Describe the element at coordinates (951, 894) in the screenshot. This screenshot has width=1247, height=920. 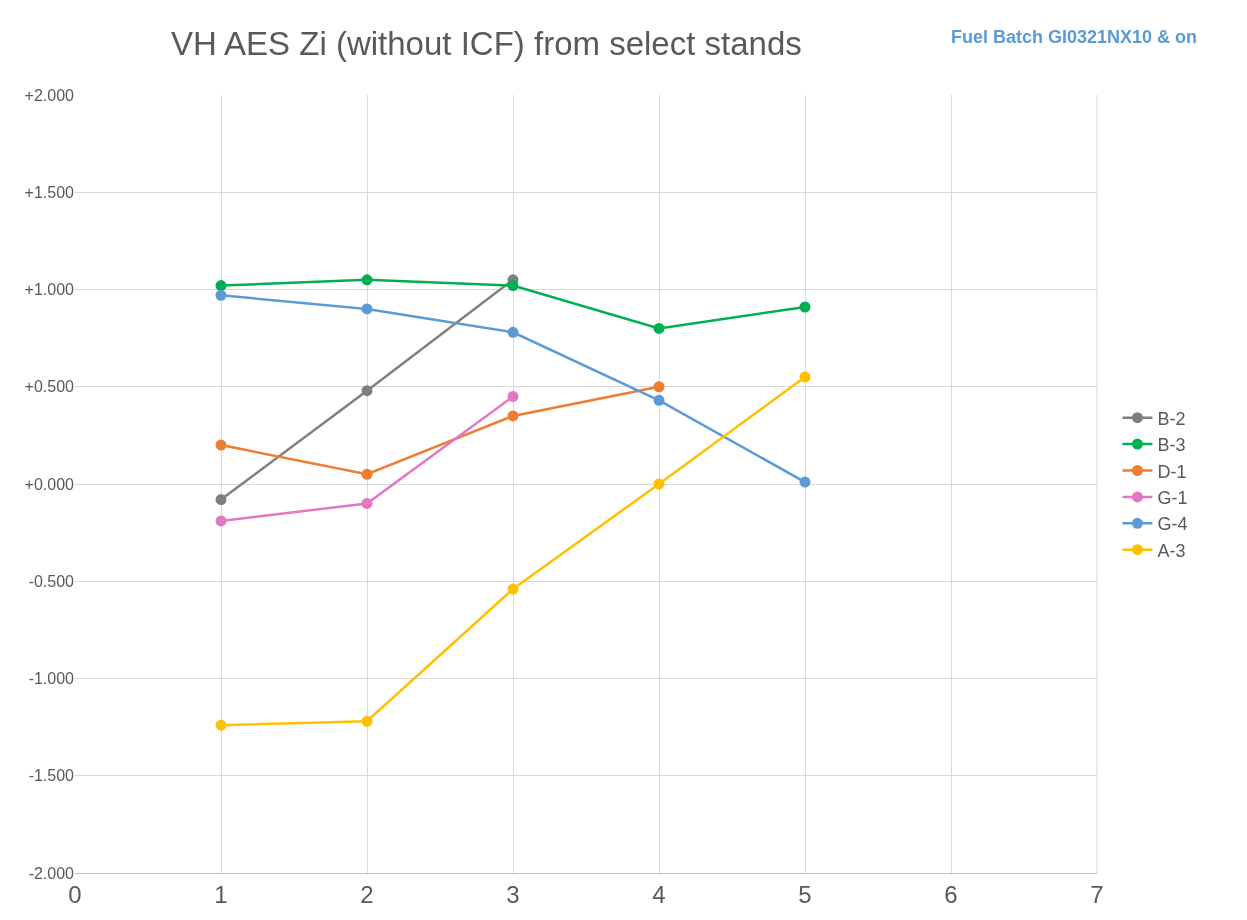
I see `x-tick-label: 6` at that location.